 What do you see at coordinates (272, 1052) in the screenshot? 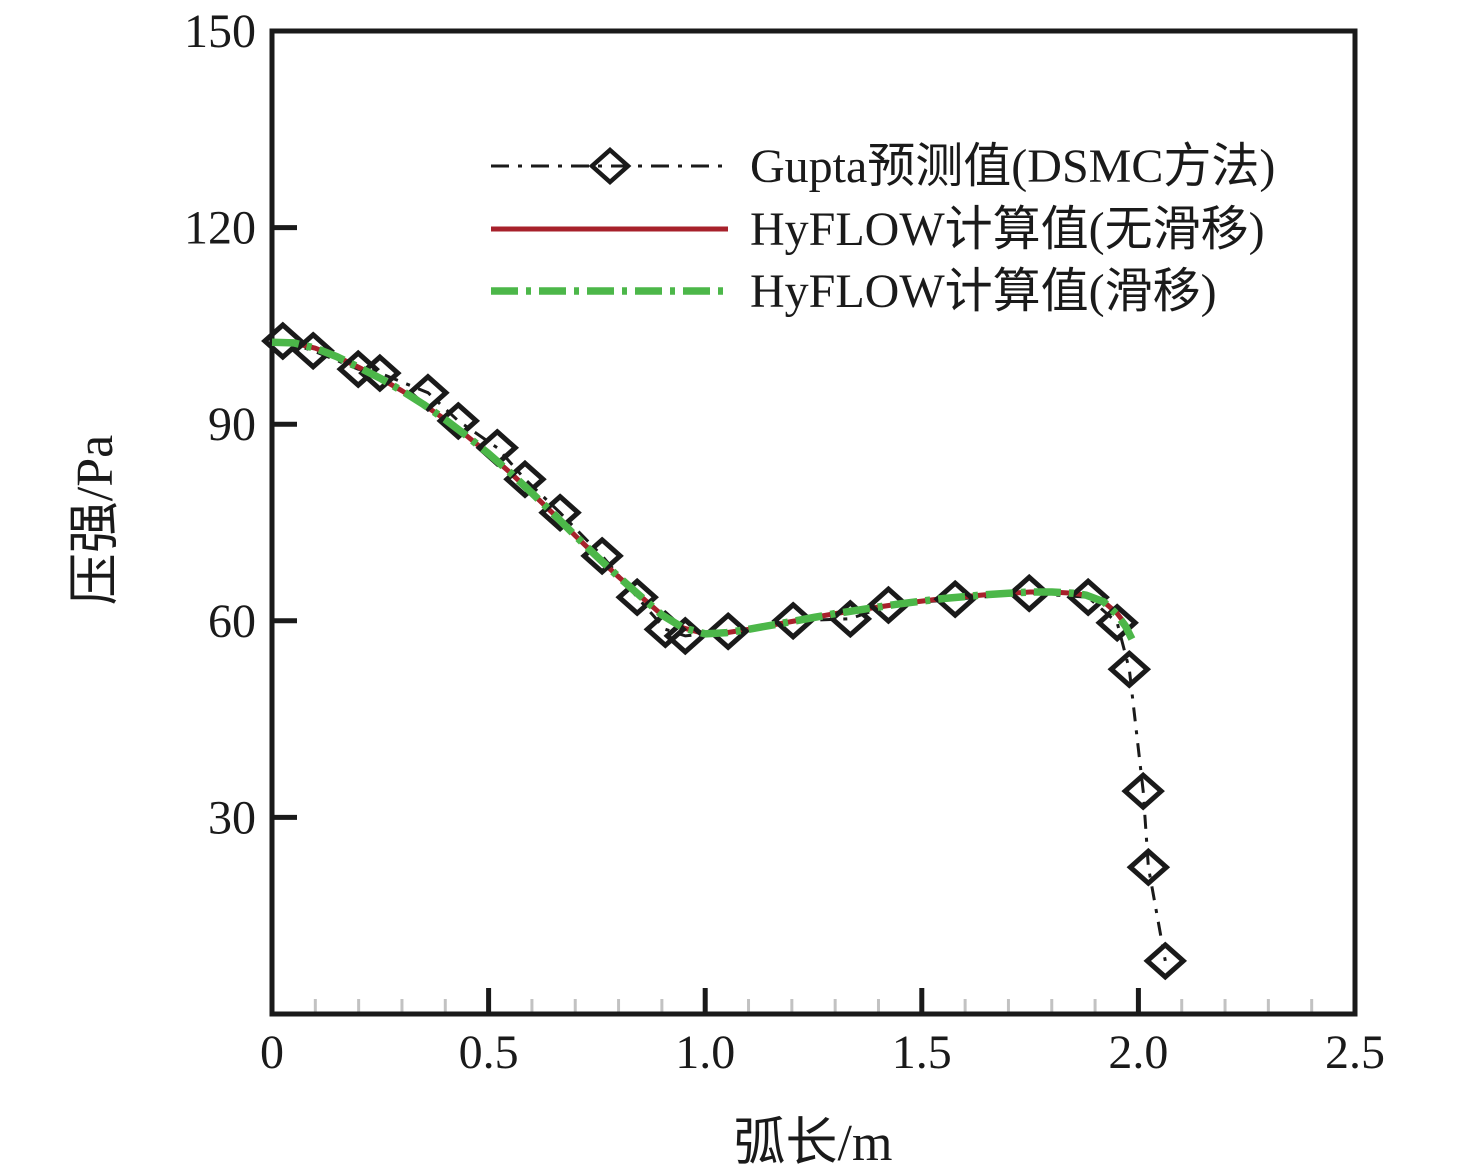
I see `x-tick-label: 0` at bounding box center [272, 1052].